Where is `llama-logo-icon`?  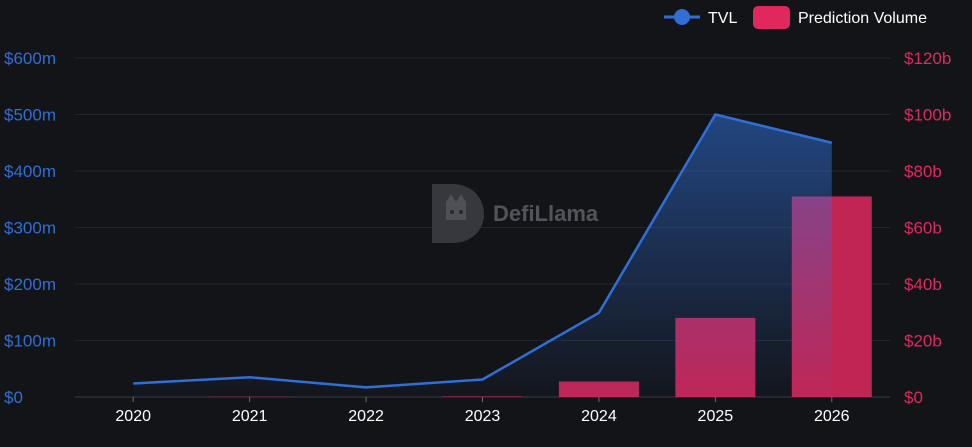
llama-logo-icon is located at coordinates (458, 213).